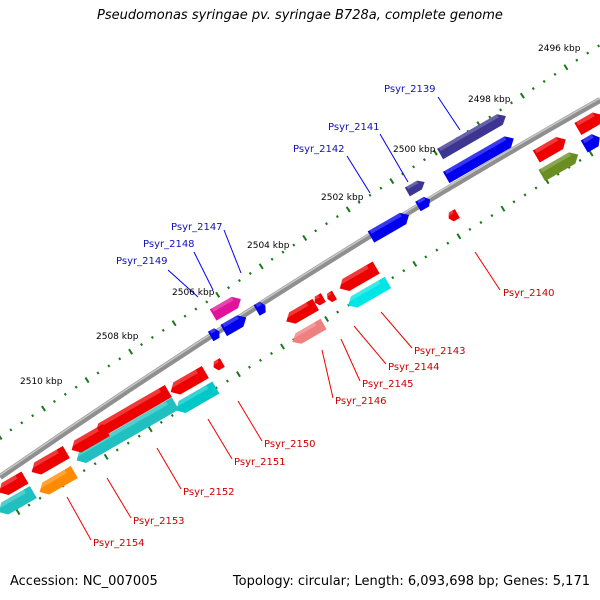 This screenshot has width=600, height=600. What do you see at coordinates (414, 367) in the screenshot?
I see `gene-label: Psyr_2144` at bounding box center [414, 367].